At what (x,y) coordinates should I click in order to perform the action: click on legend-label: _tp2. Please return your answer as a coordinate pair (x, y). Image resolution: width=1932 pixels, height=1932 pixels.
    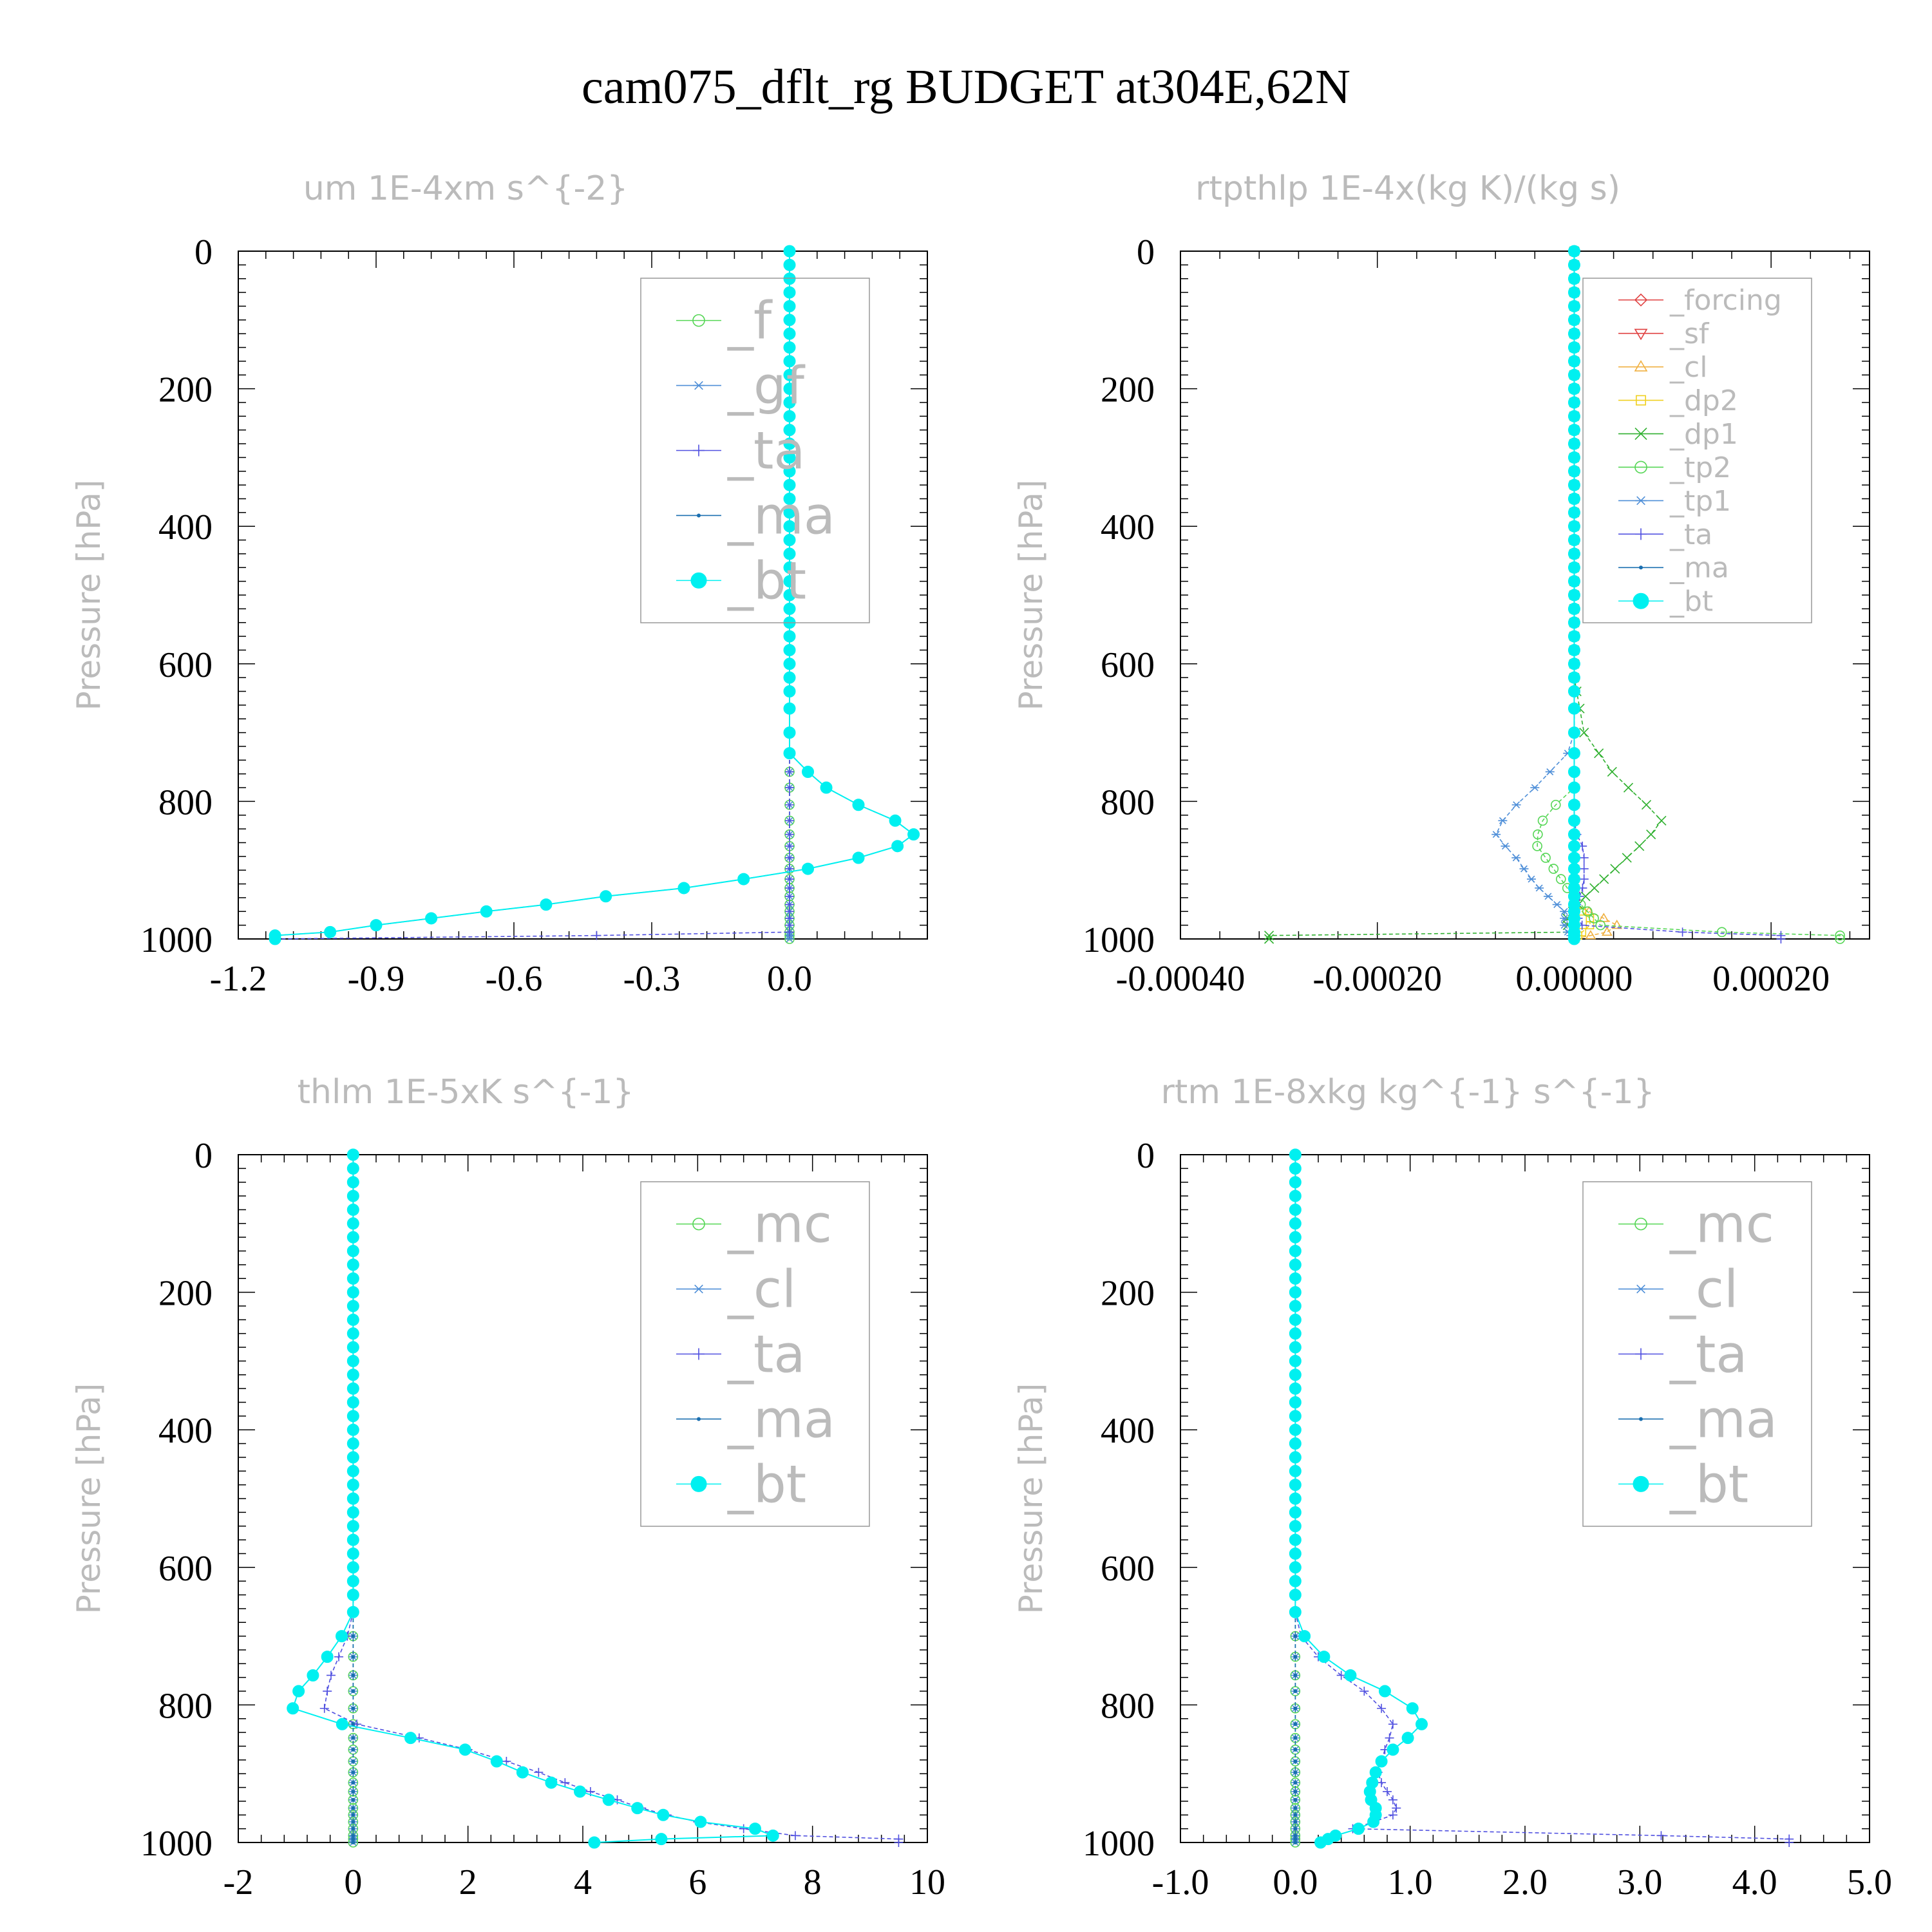
    Looking at the image, I should click on (1700, 467).